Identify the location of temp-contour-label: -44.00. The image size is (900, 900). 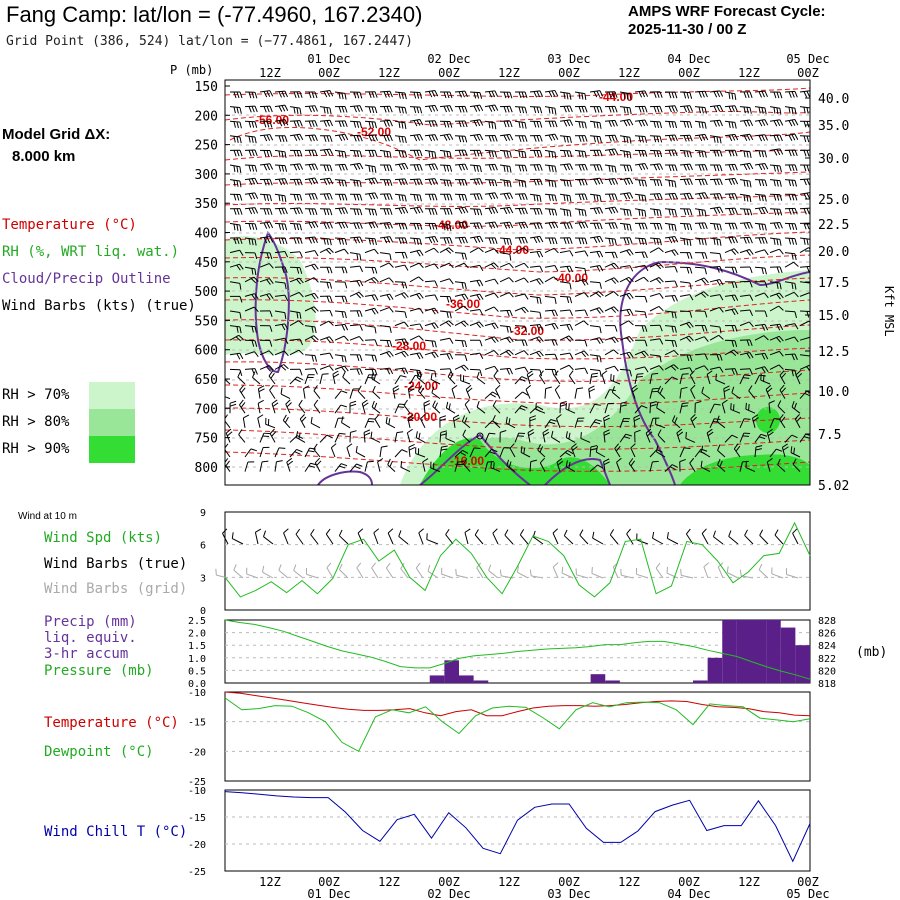
(512, 250).